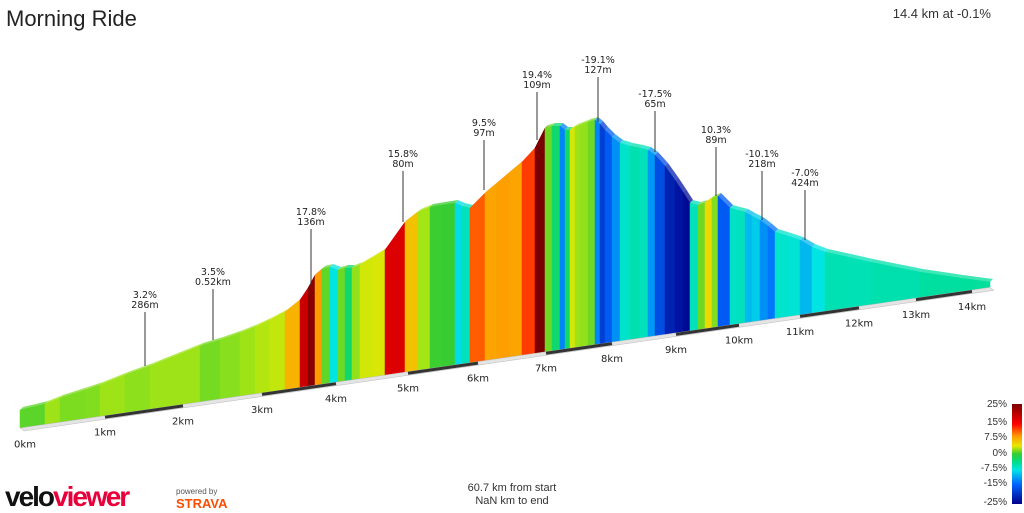  I want to click on veloviewer-logo: veloviewer, so click(67, 497).